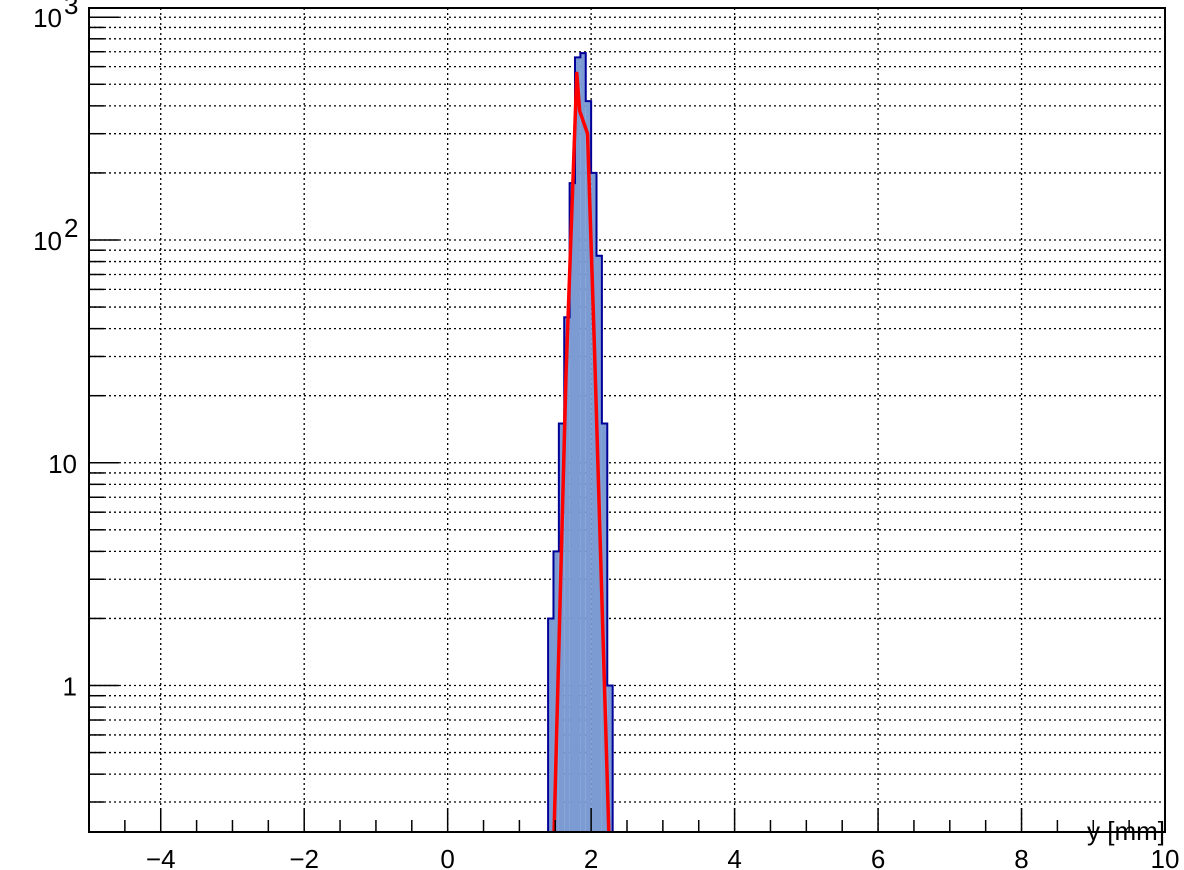  I want to click on histogram-outline, so click(580, 442).